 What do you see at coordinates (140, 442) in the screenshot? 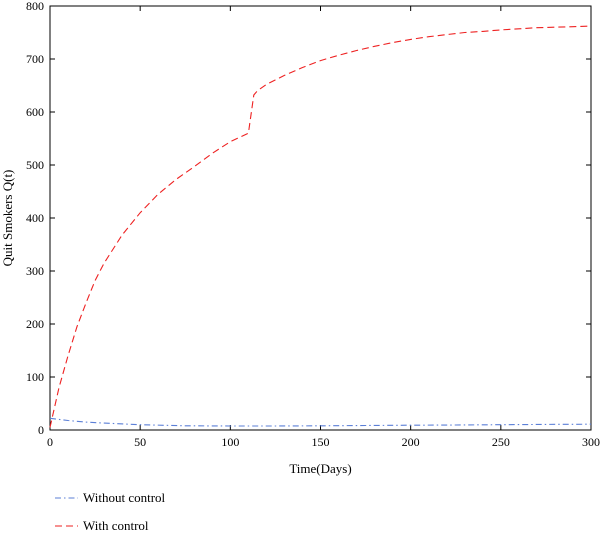
I see `x-tick-label: 50` at bounding box center [140, 442].